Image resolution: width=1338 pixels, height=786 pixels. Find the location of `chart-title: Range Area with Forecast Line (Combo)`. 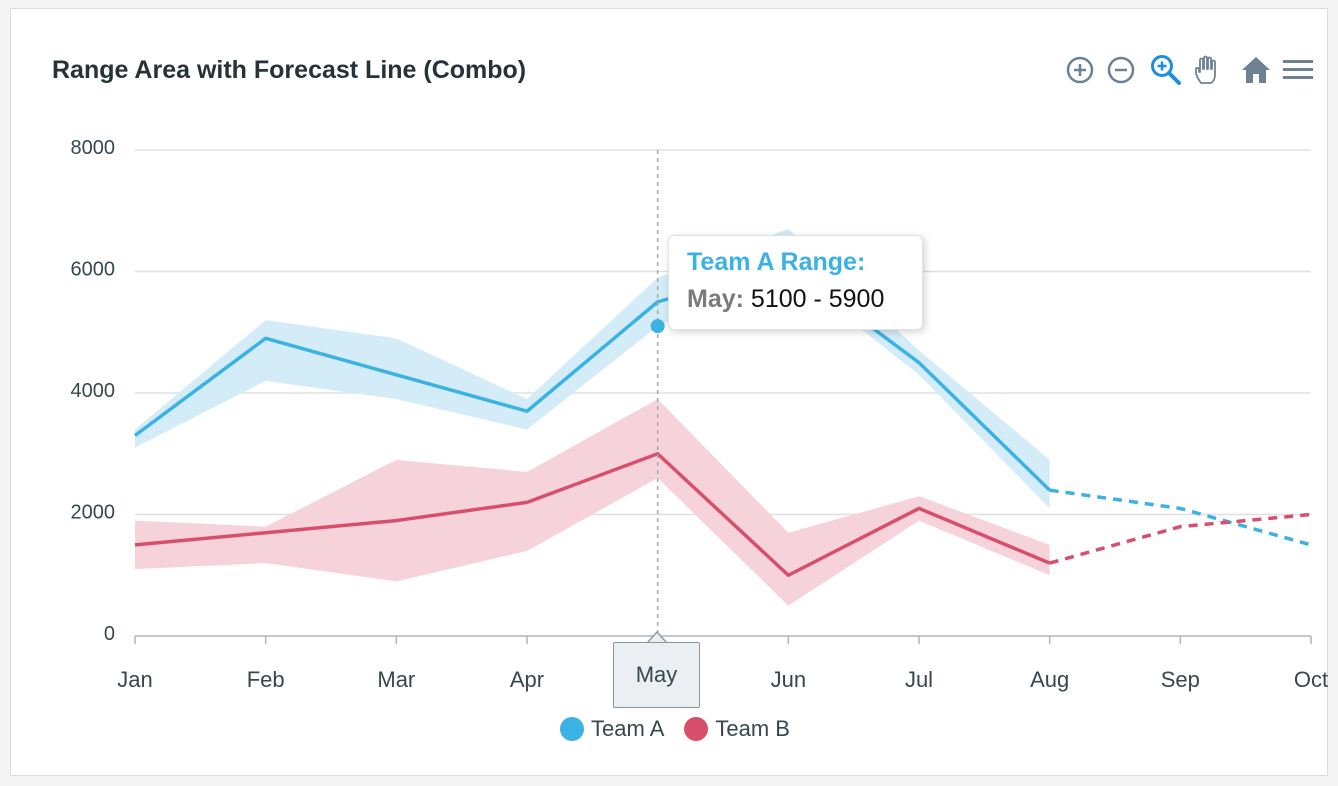

chart-title: Range Area with Forecast Line (Combo) is located at coordinates (289, 70).